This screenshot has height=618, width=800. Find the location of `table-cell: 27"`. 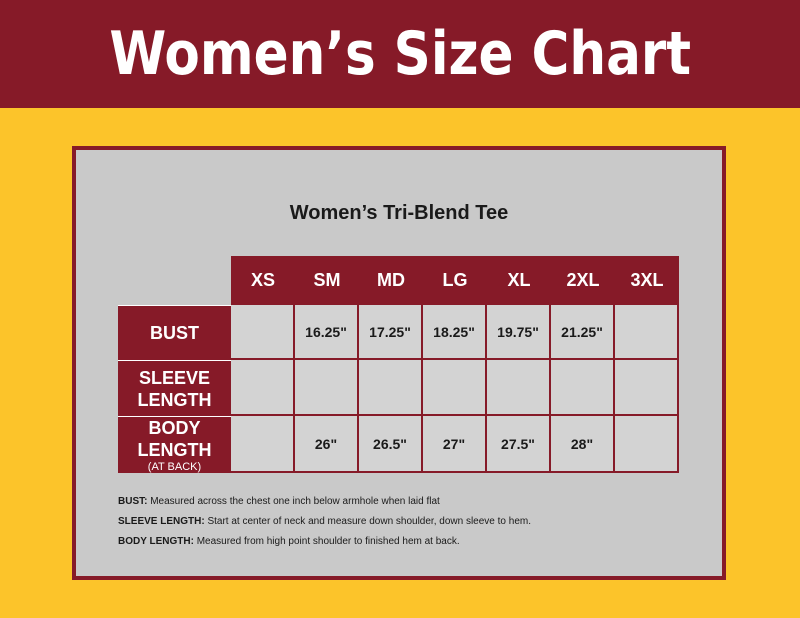

table-cell: 27" is located at coordinates (455, 444).